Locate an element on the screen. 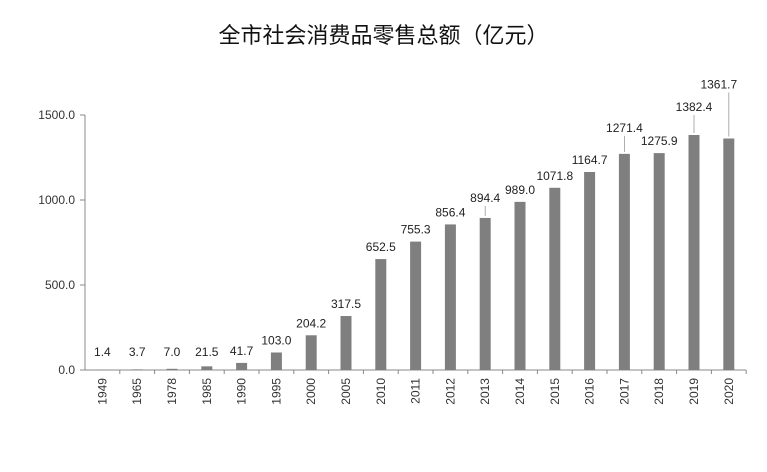 The height and width of the screenshot is (472, 767). x-tick-label: 2010 is located at coordinates (381, 391).